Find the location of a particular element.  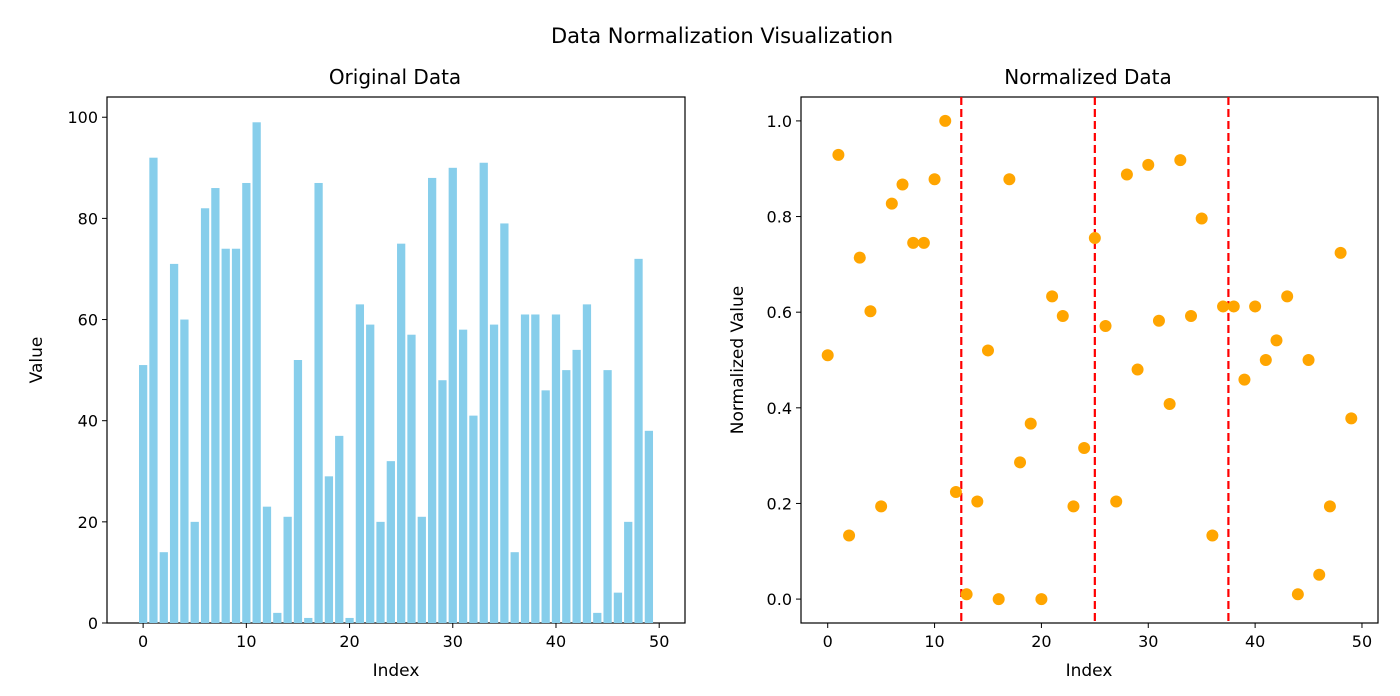

normalized-data-x-ticks: 0 10 20 30 40 50 is located at coordinates (1097, 637).